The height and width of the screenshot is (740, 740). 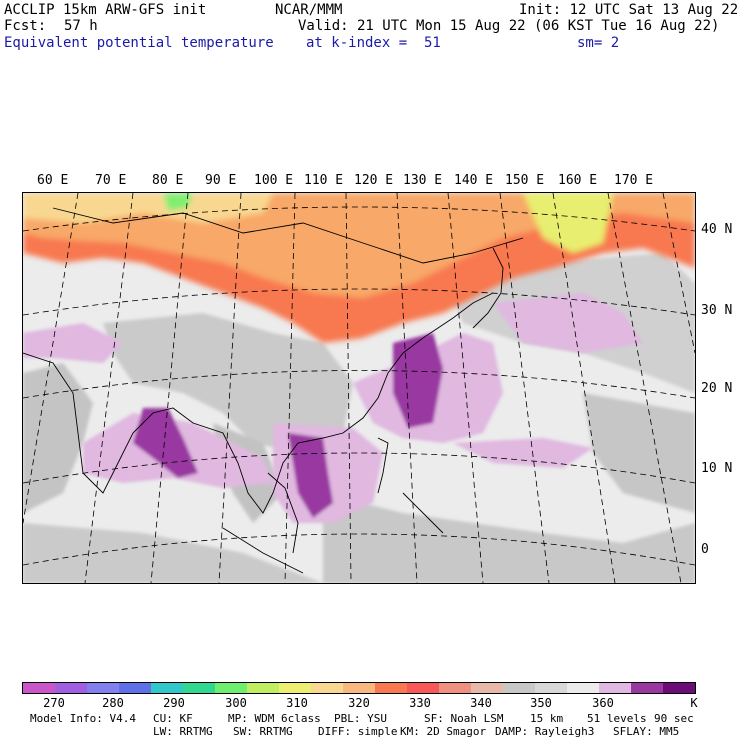 I want to click on colorbar-tick: 350, so click(x=541, y=703).